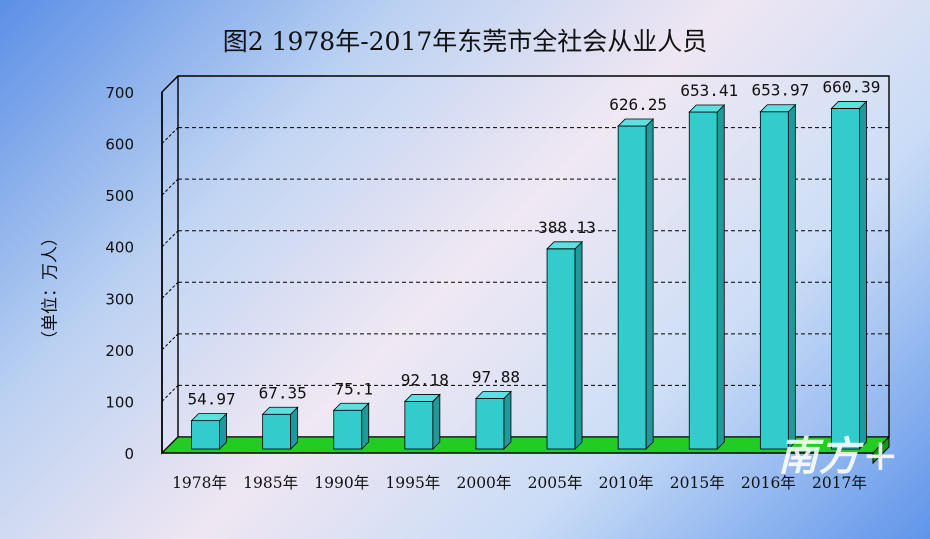 The image size is (930, 539). What do you see at coordinates (119, 248) in the screenshot?
I see `y-tick-label: 400` at bounding box center [119, 248].